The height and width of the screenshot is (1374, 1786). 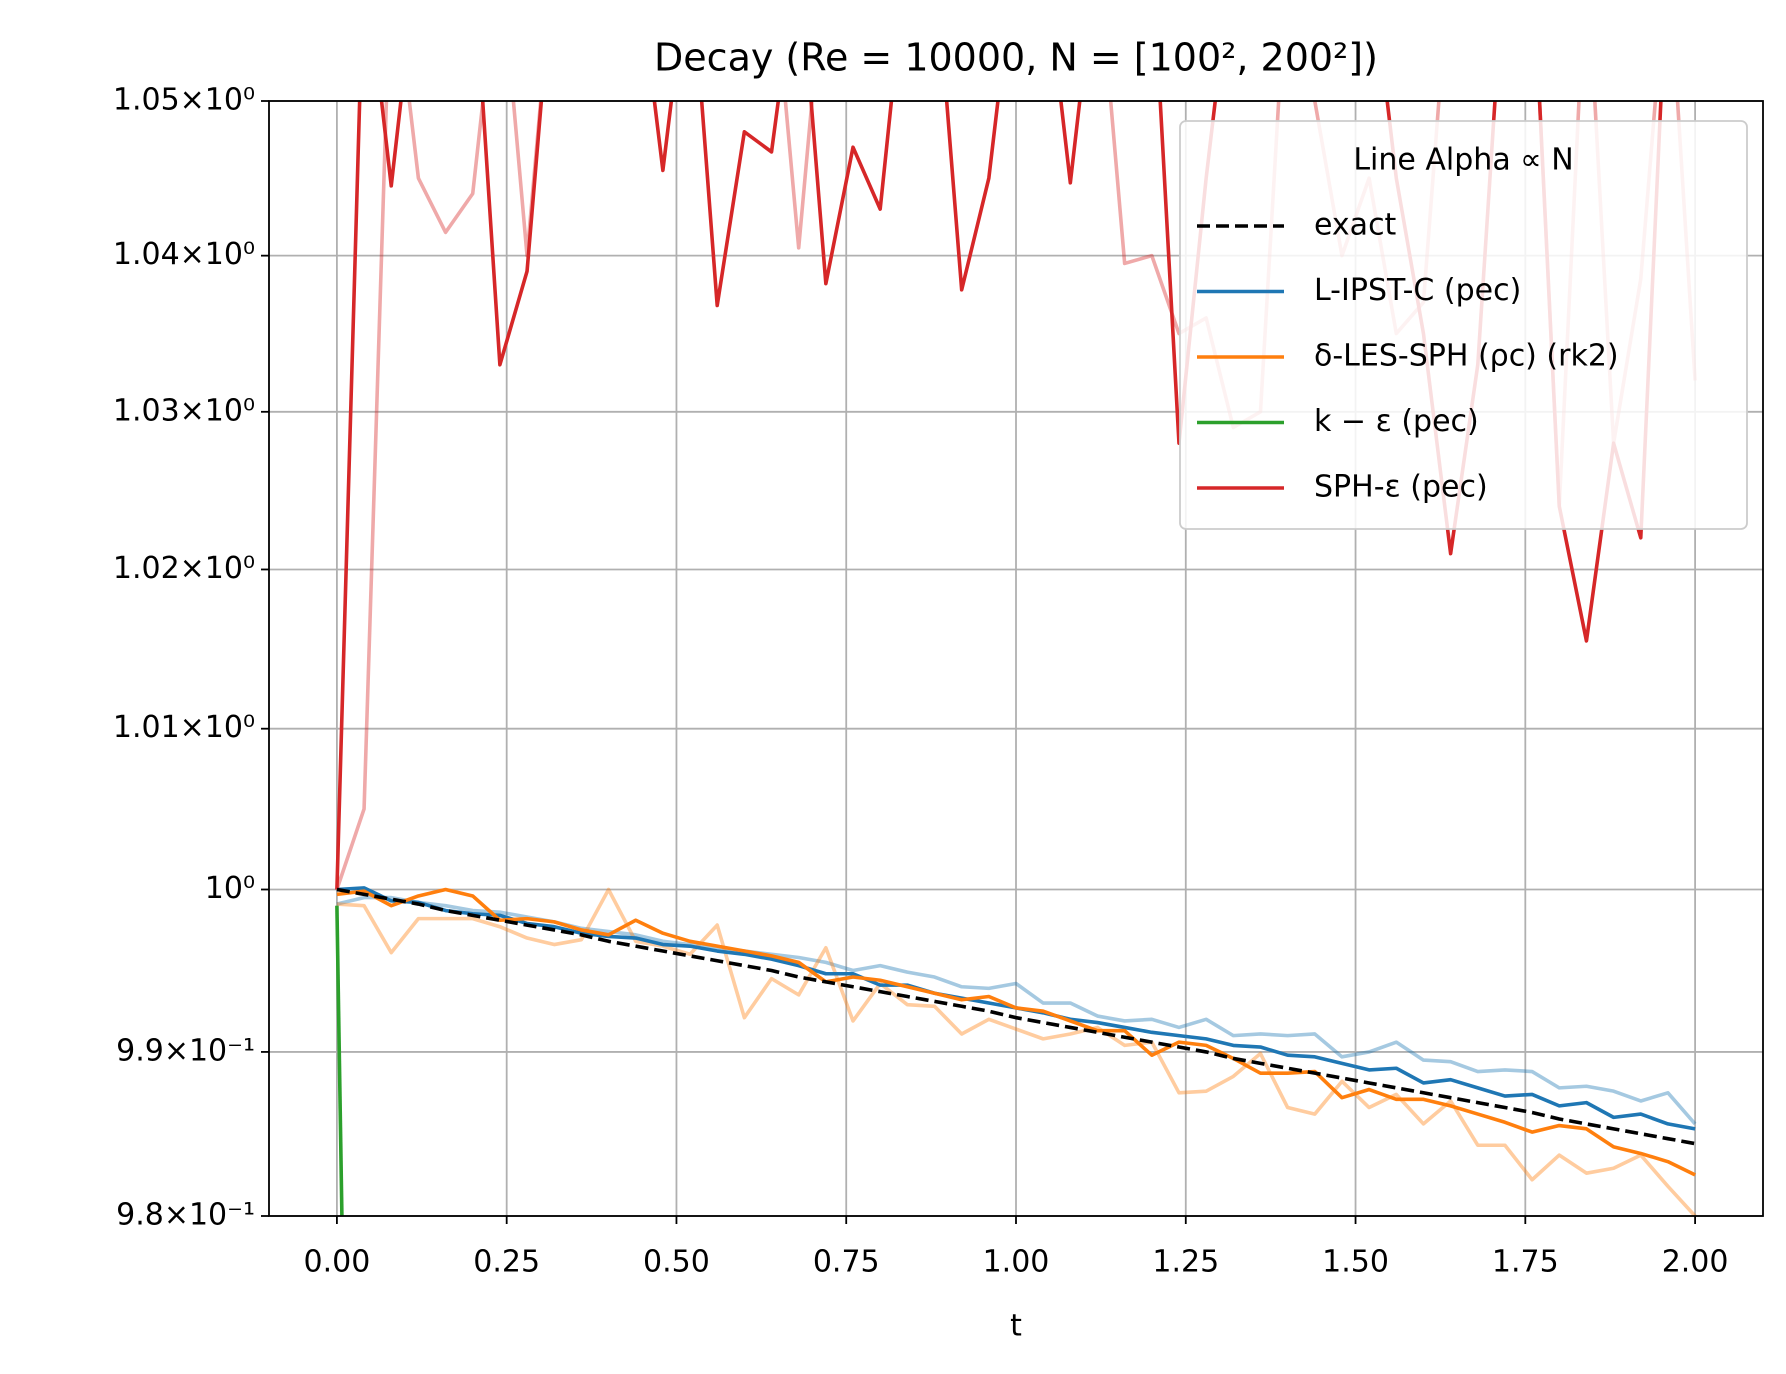 I want to click on x-tick-label: 0.00, so click(x=337, y=1262).